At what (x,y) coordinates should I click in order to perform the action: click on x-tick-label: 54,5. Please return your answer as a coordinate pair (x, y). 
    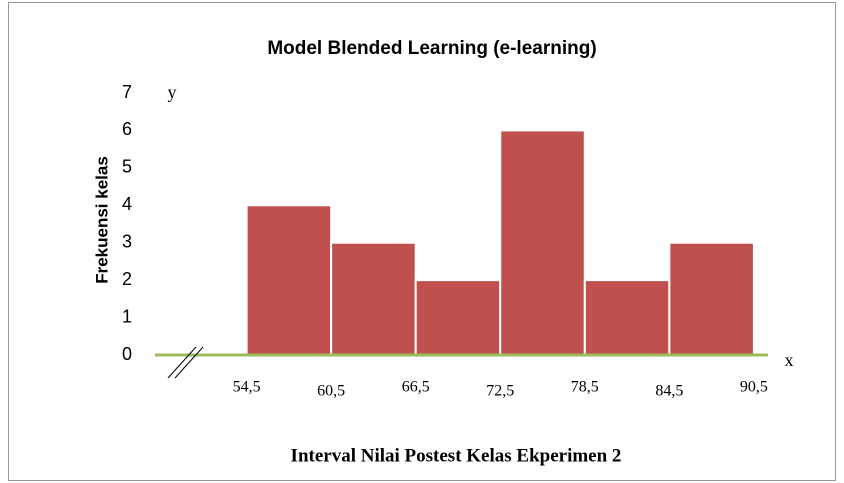
    Looking at the image, I should click on (247, 387).